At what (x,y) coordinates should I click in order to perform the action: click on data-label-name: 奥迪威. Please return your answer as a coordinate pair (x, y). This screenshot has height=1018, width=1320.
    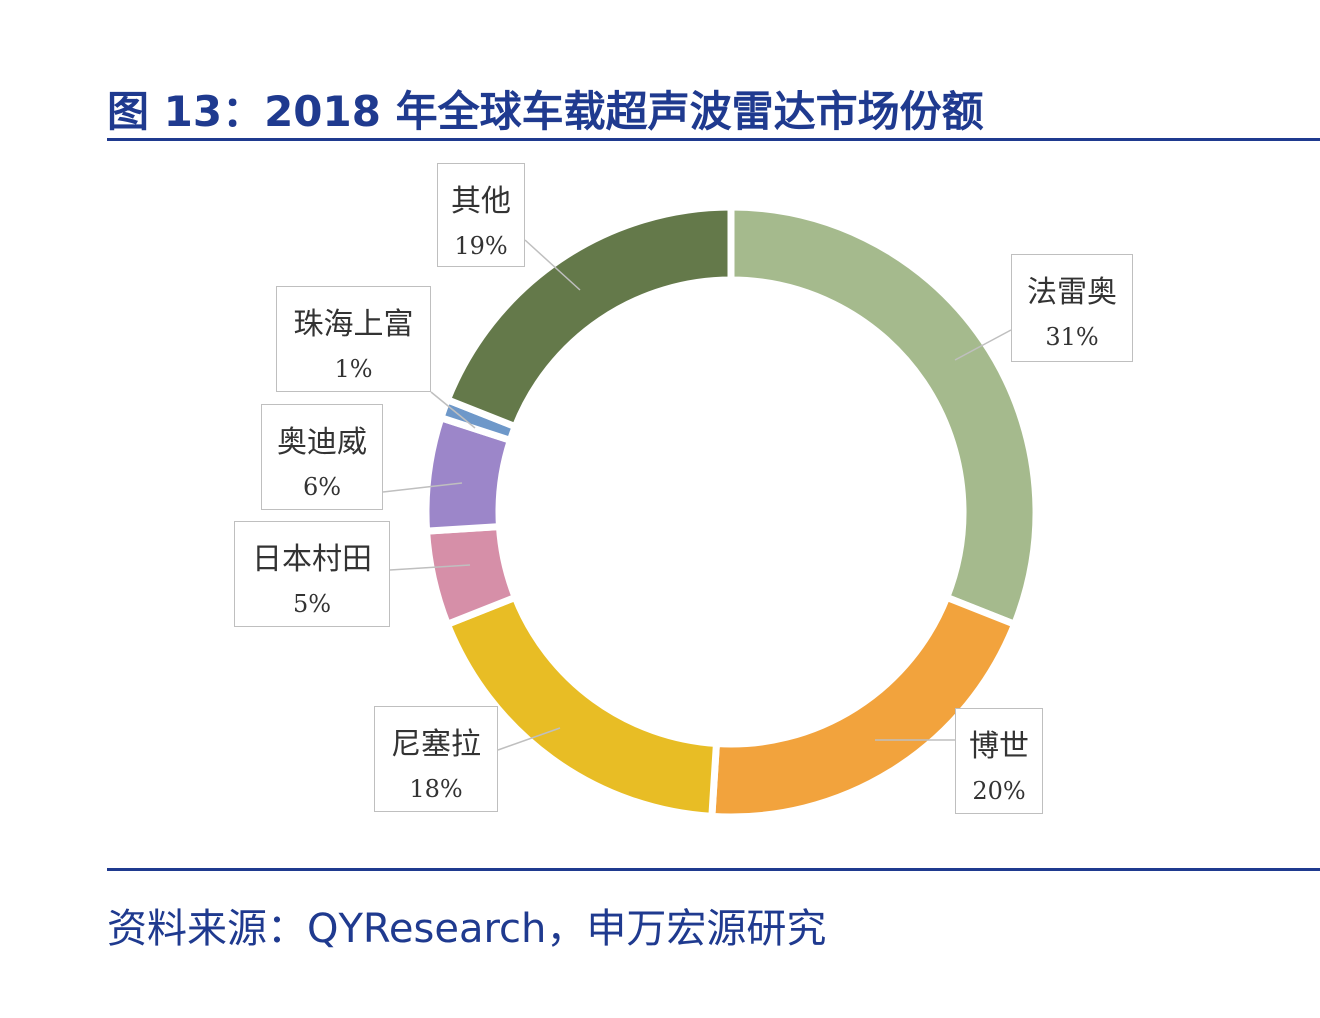
    Looking at the image, I should click on (322, 442).